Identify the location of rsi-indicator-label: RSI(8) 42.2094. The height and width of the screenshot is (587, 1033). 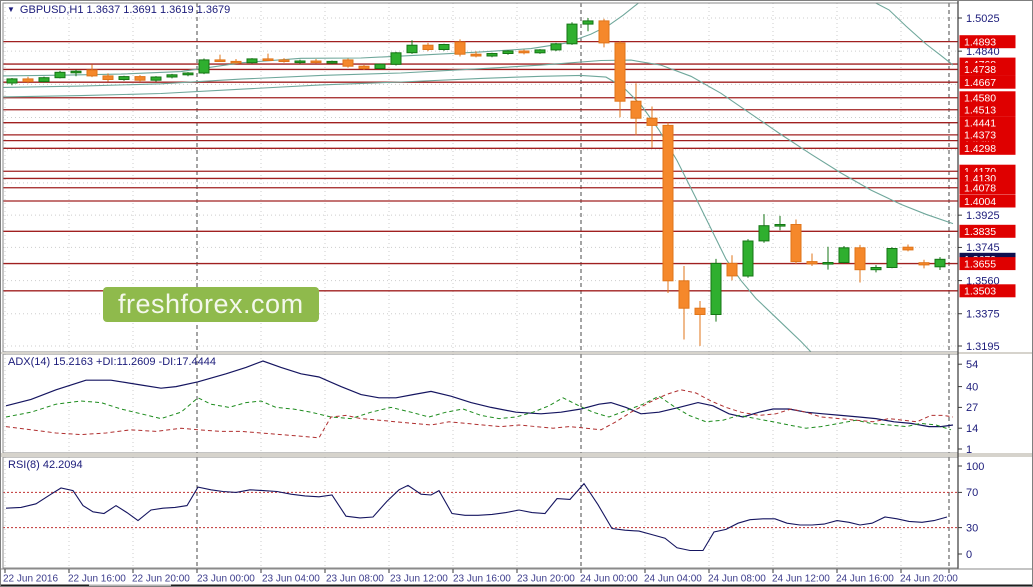
(45, 465).